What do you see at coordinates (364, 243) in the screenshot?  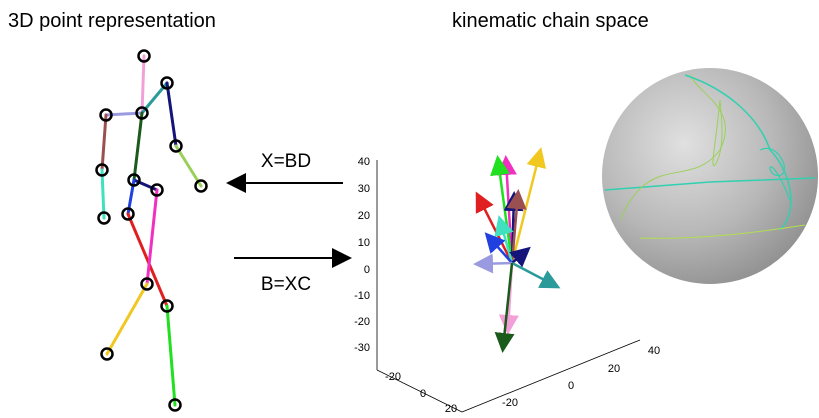 I see `tick-label: 10` at bounding box center [364, 243].